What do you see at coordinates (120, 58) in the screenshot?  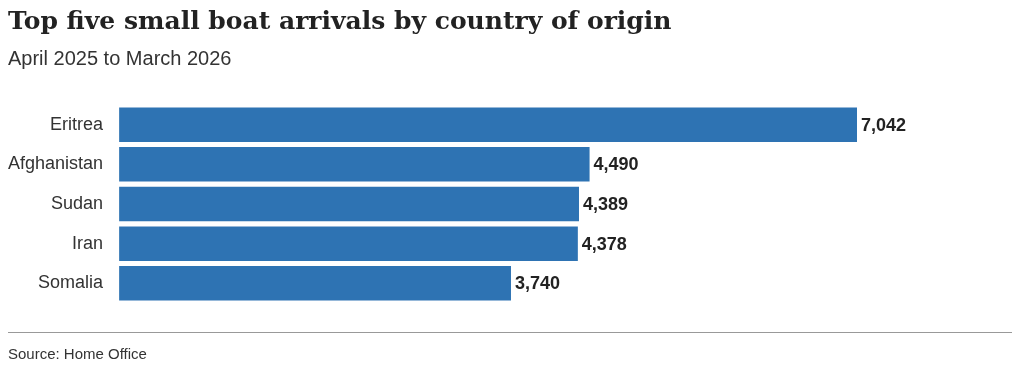 I see `chart-subtitle: April 2025 to March 2026` at bounding box center [120, 58].